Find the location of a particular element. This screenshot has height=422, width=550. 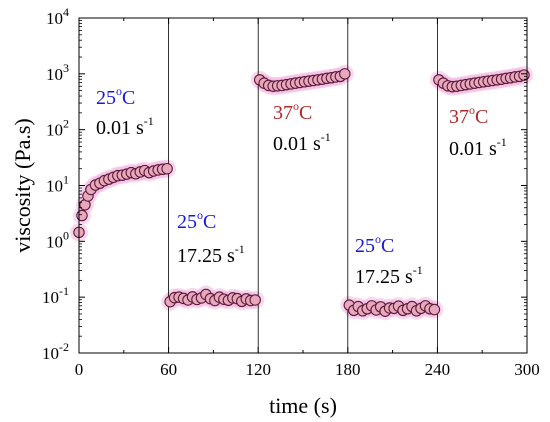

y-tick-label-3: 10³ is located at coordinates (57, 72).